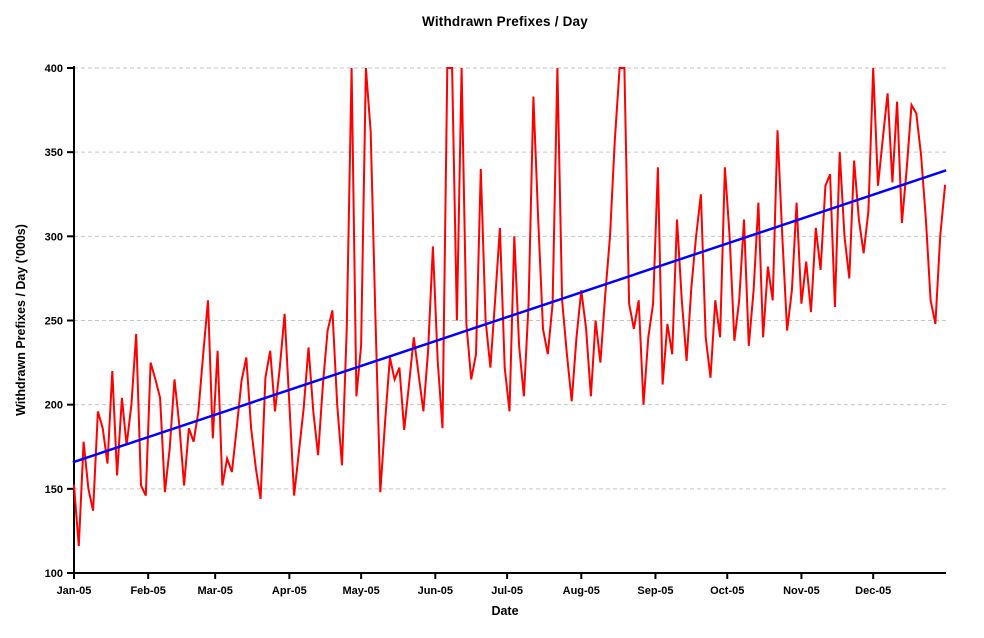 Image resolution: width=984 pixels, height=638 pixels. Describe the element at coordinates (54, 490) in the screenshot. I see `y-tick-label: 150` at that location.